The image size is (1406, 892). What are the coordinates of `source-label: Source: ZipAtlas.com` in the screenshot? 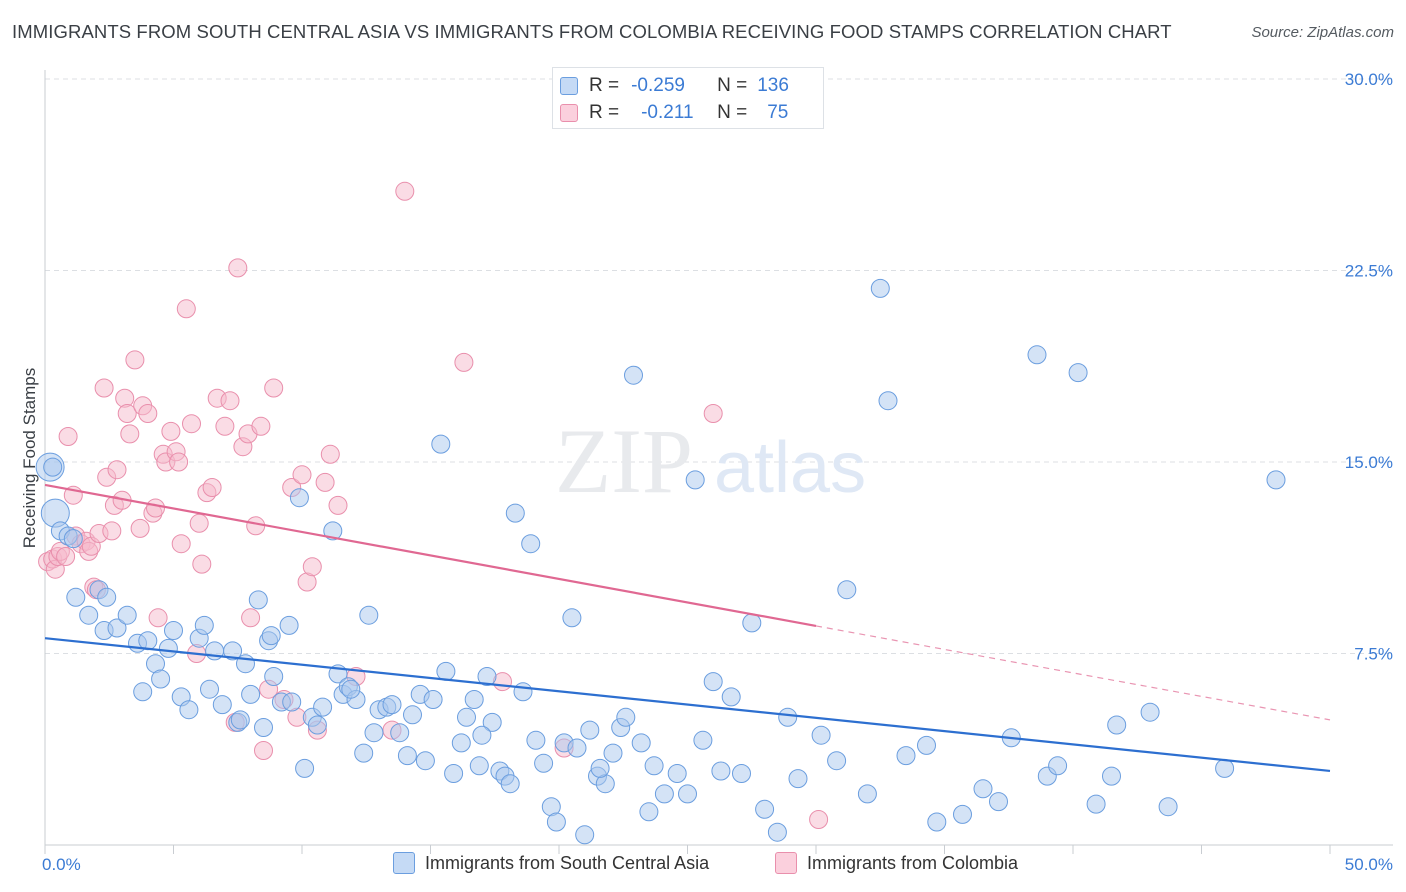 It's located at (1322, 32).